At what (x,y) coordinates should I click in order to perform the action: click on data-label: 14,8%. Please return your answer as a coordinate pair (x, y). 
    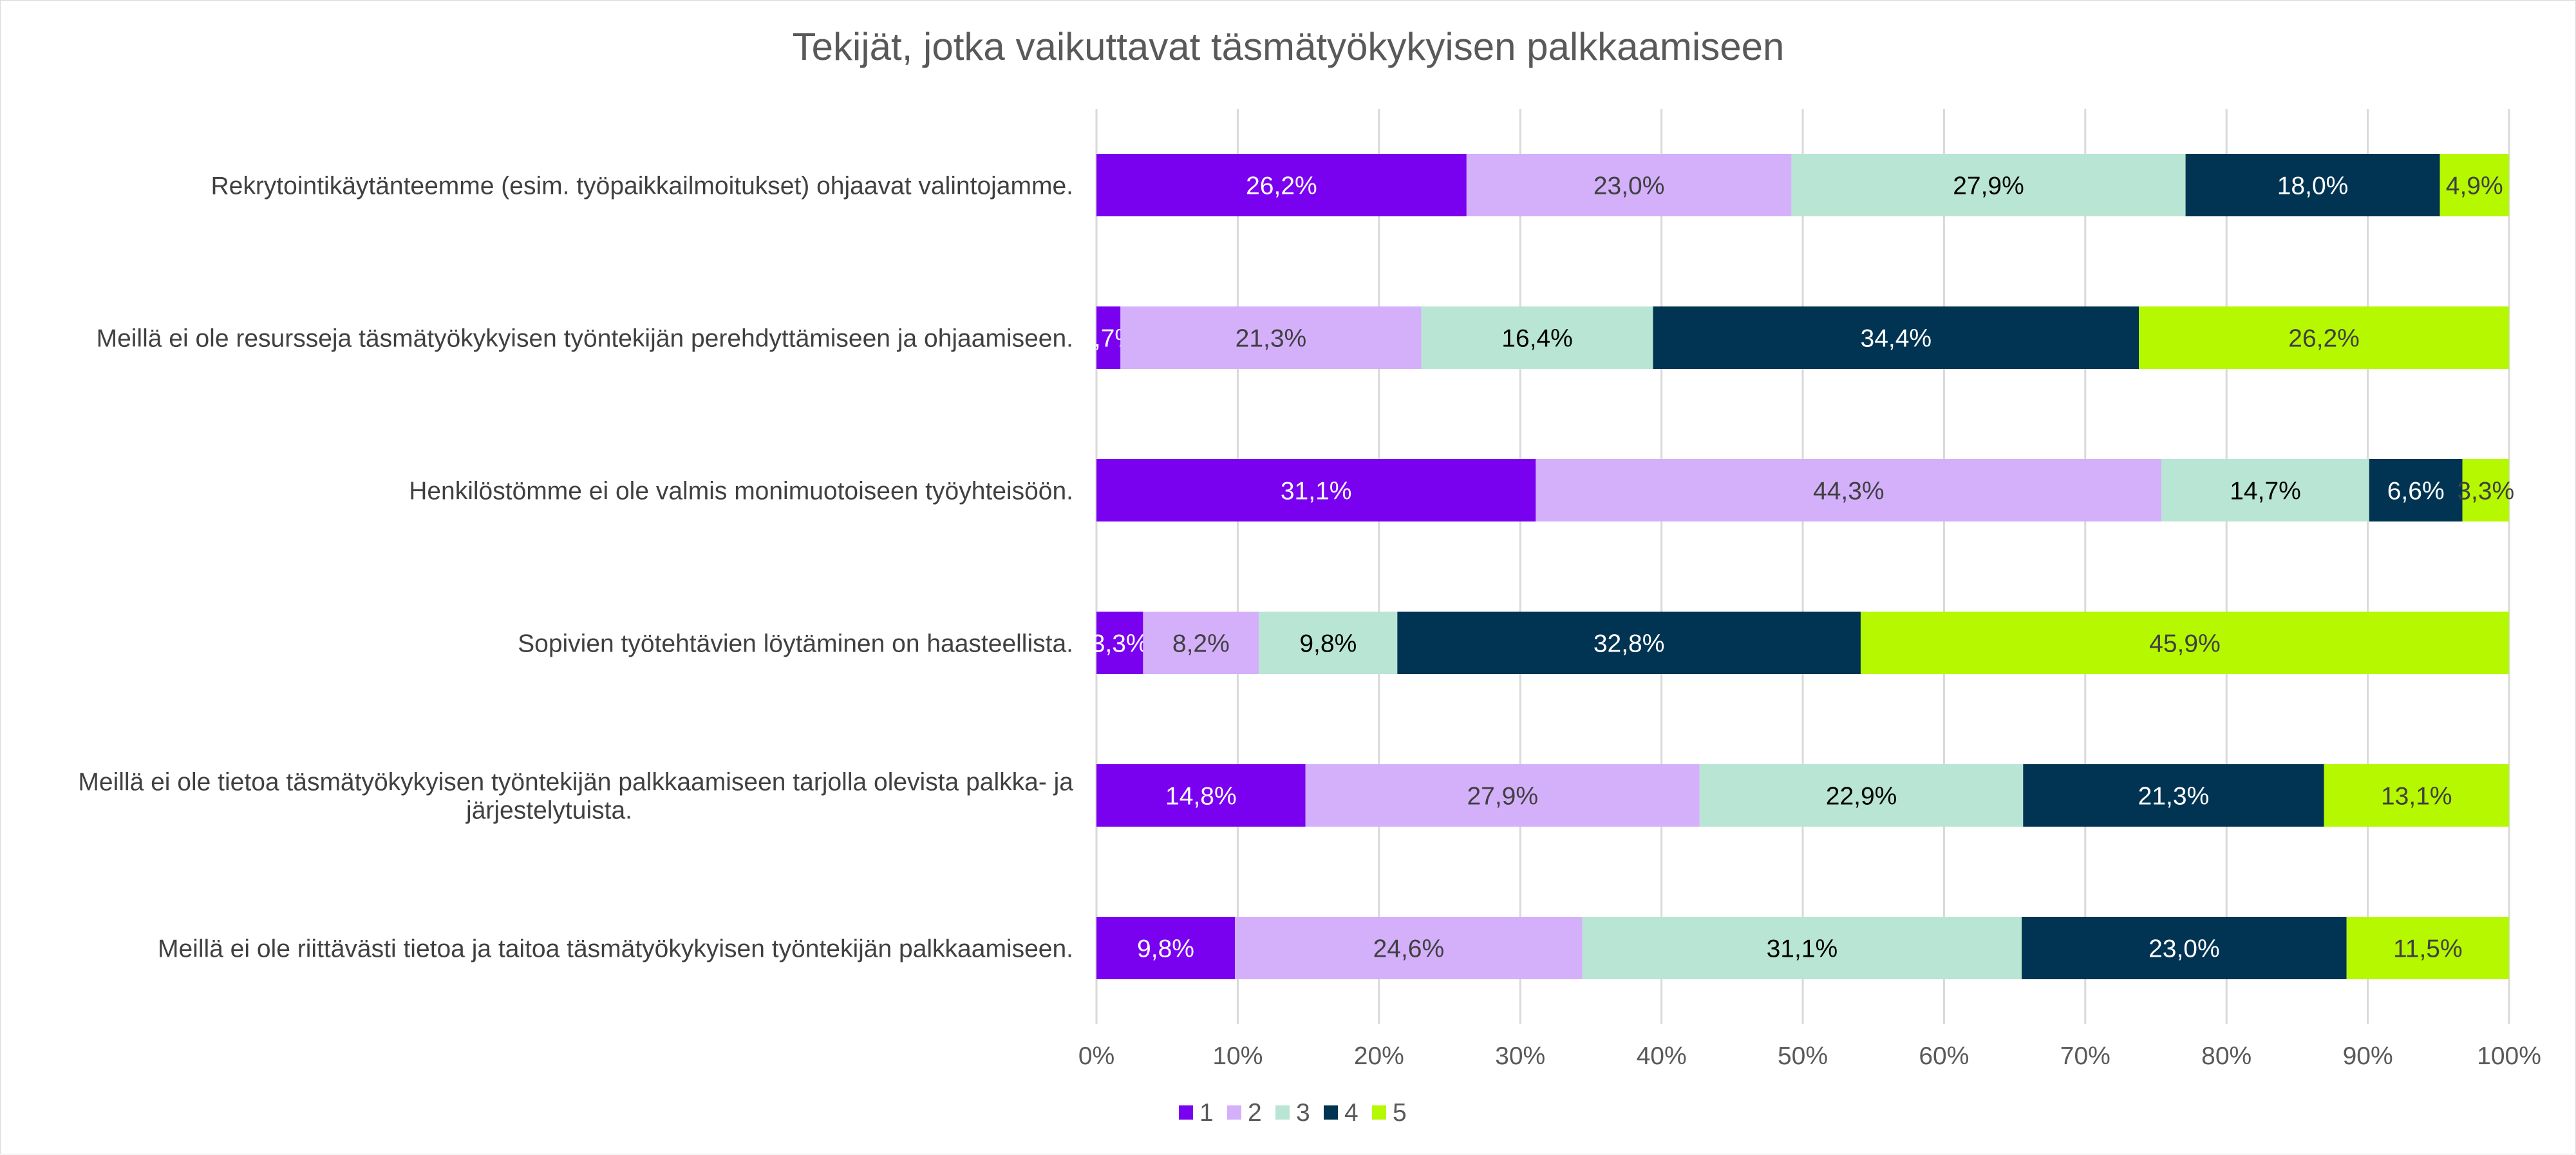
    Looking at the image, I should click on (1201, 797).